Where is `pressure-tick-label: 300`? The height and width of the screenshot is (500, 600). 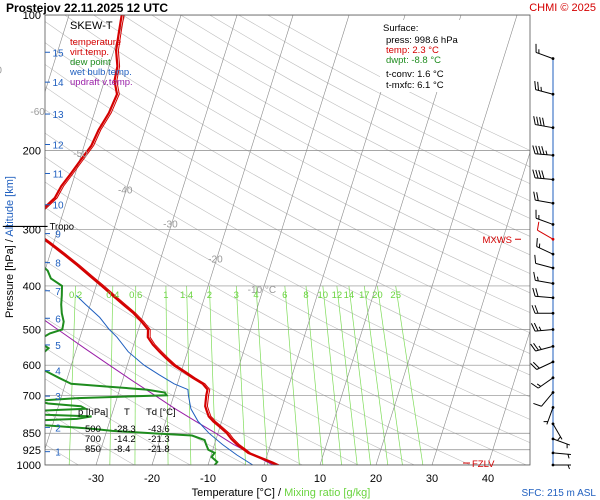
pressure-tick-label: 300 is located at coordinates (32, 231).